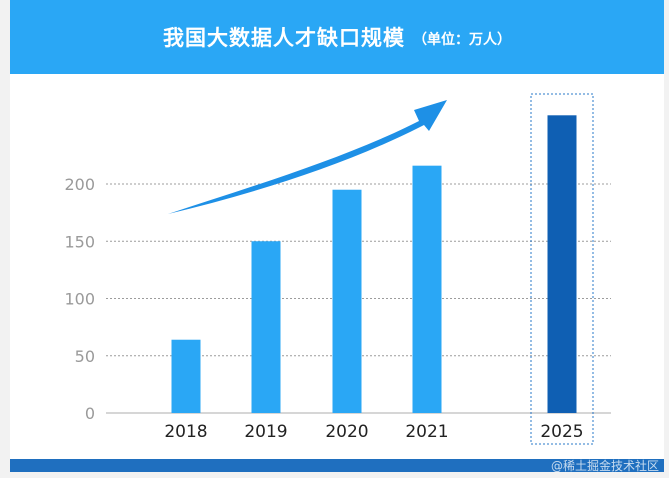 The width and height of the screenshot is (669, 478). I want to click on y-tick-label: 200, so click(79, 184).